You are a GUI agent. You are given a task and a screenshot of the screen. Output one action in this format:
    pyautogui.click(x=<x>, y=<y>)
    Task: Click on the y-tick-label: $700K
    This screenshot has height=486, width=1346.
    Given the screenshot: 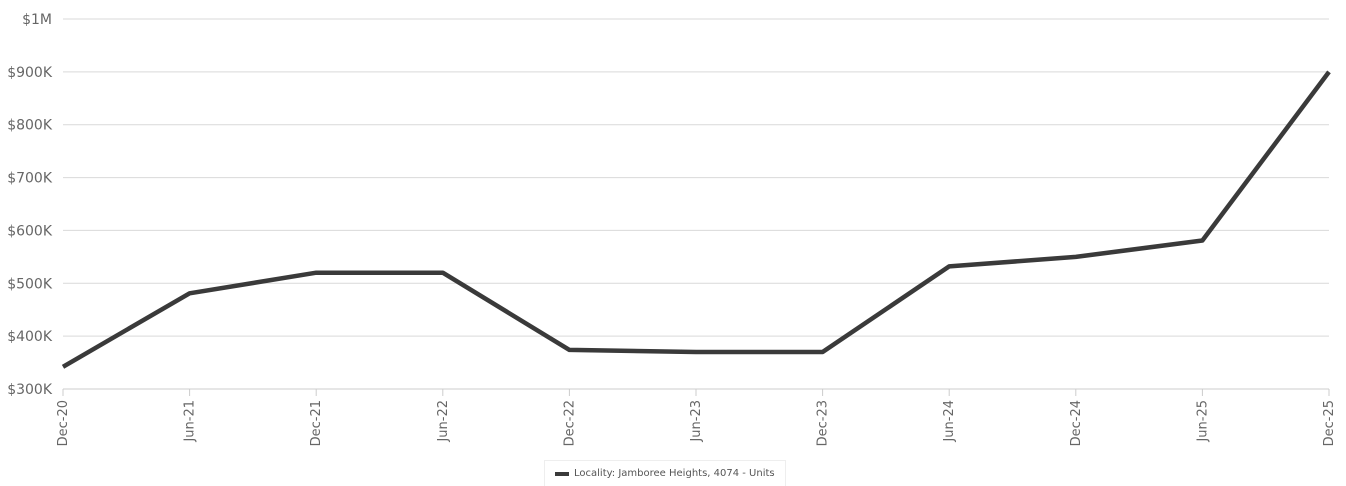 What is the action you would take?
    pyautogui.click(x=30, y=179)
    